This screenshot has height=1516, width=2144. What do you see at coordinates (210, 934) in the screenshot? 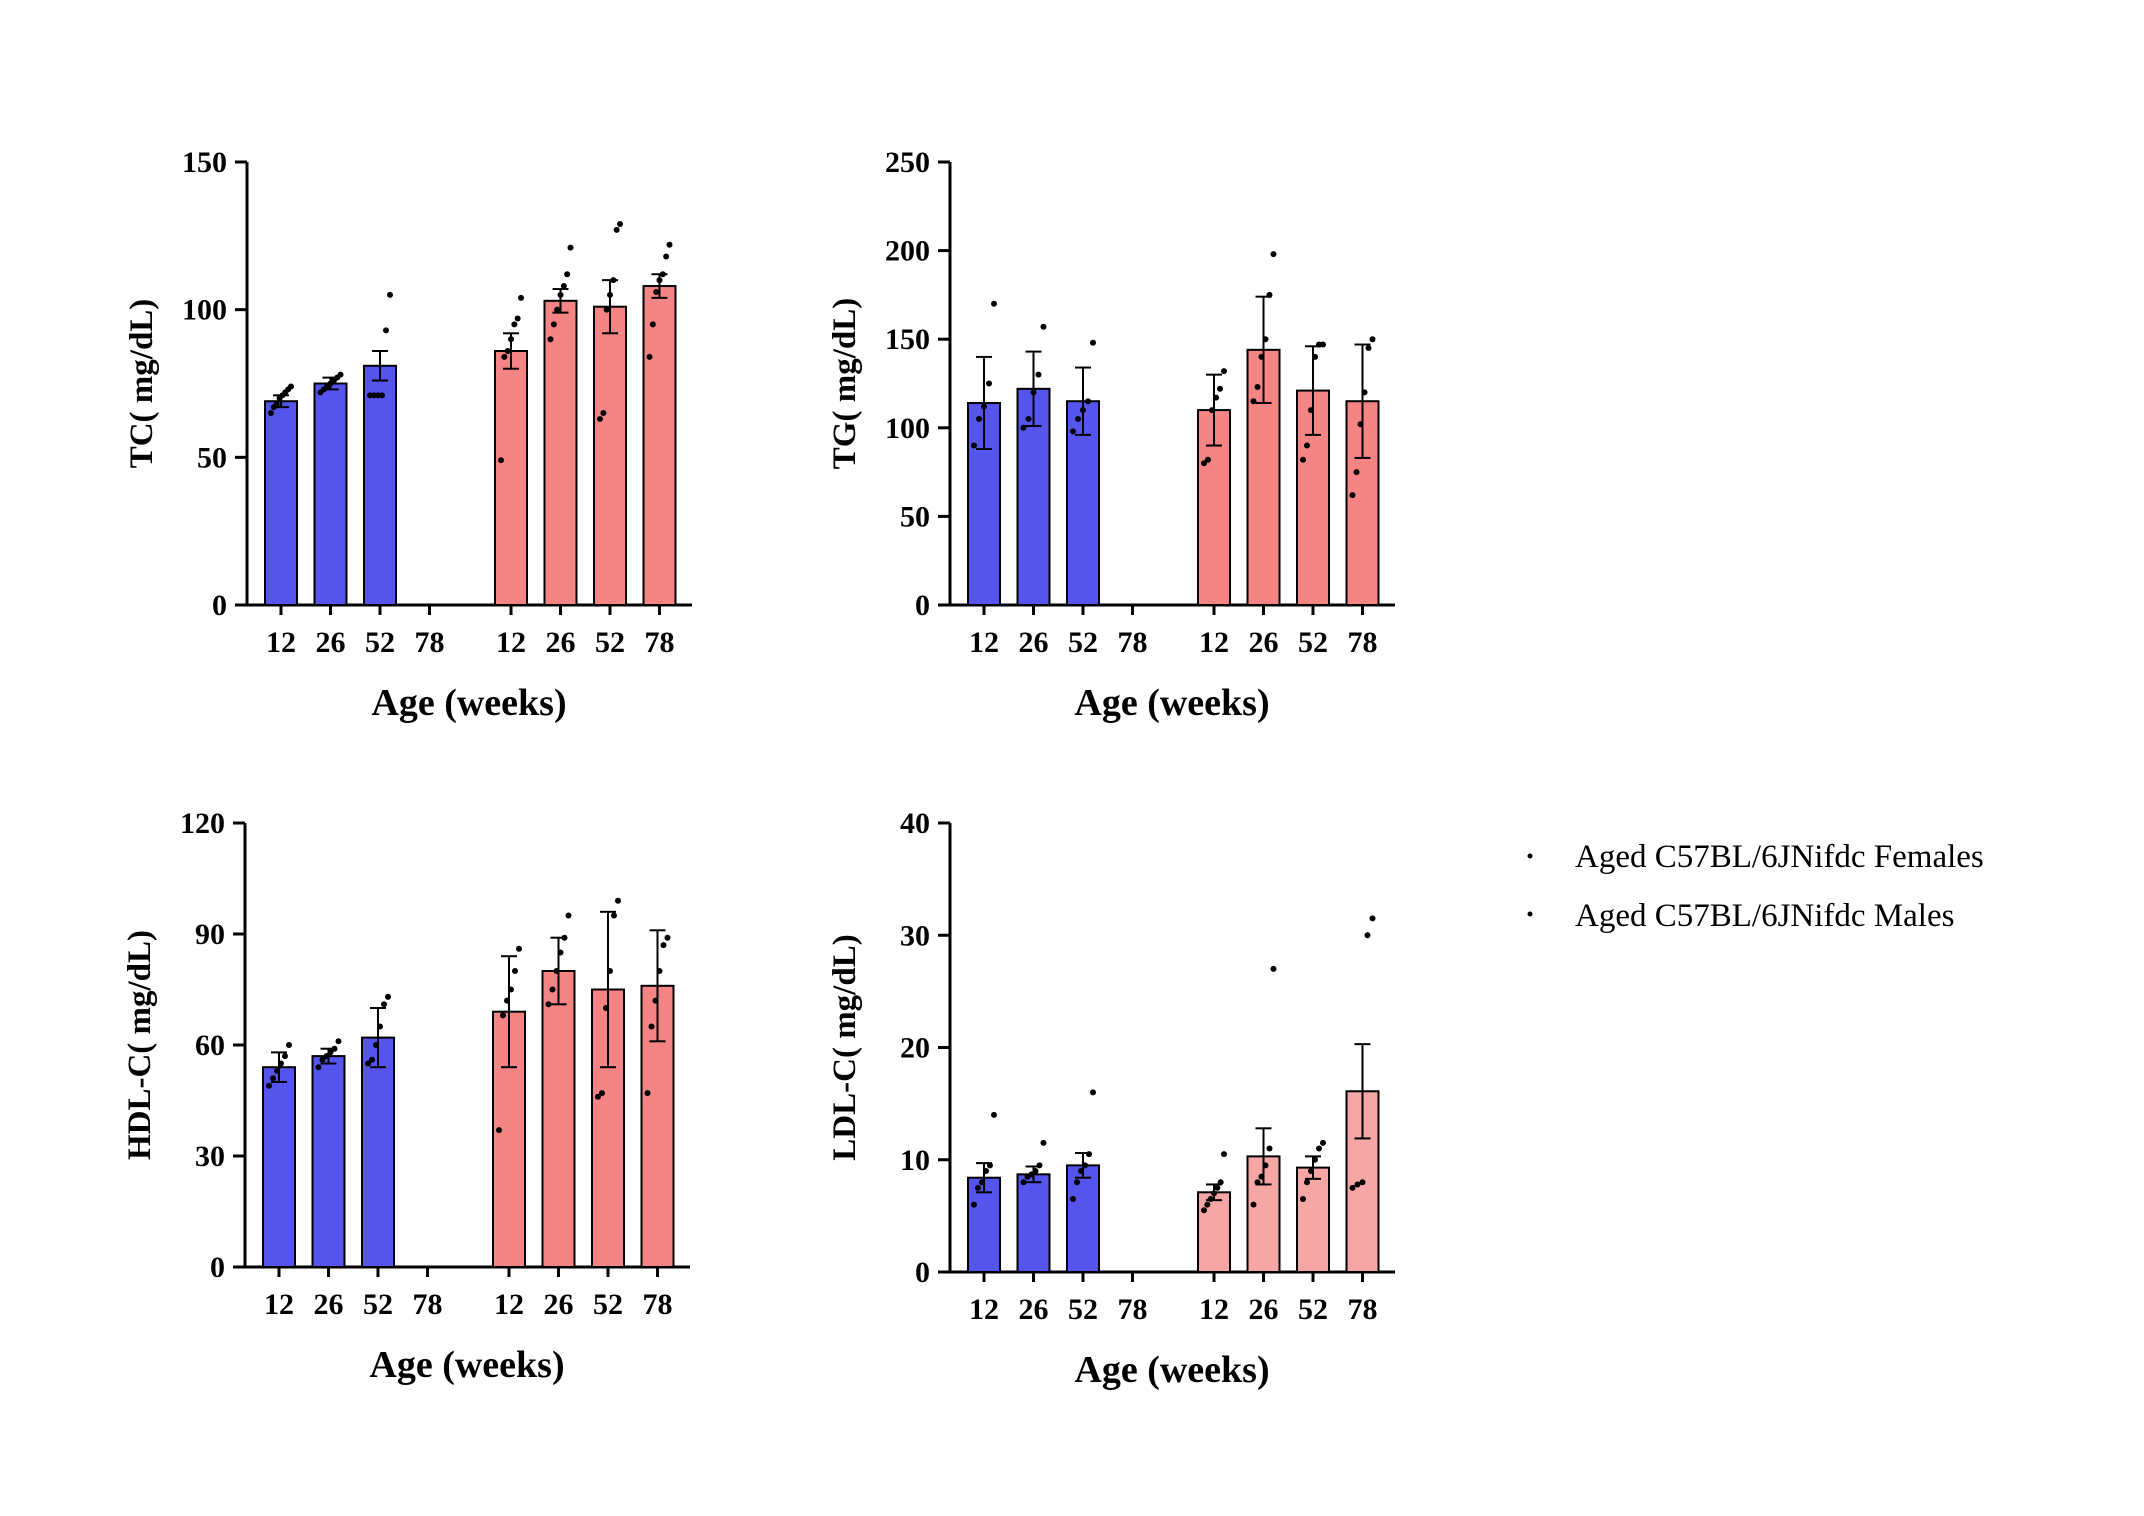
I see `y-tick-label: 90` at bounding box center [210, 934].